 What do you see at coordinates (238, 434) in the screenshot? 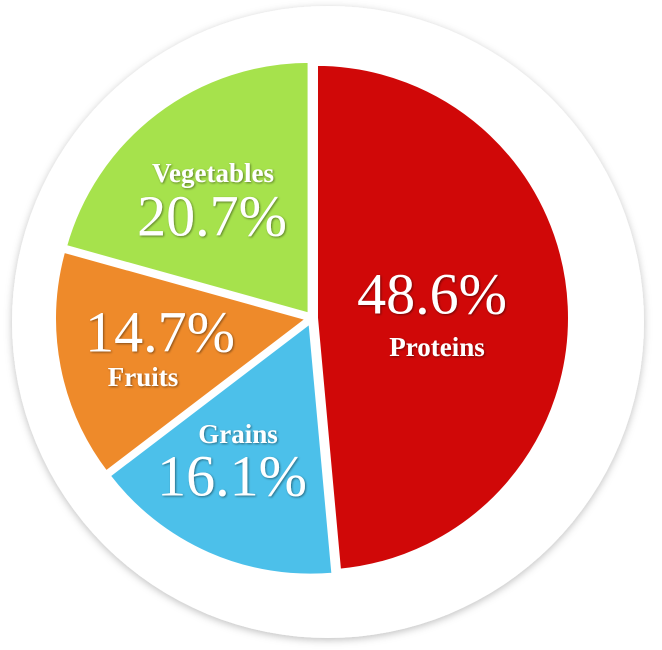
I see `category-label: Grains` at bounding box center [238, 434].